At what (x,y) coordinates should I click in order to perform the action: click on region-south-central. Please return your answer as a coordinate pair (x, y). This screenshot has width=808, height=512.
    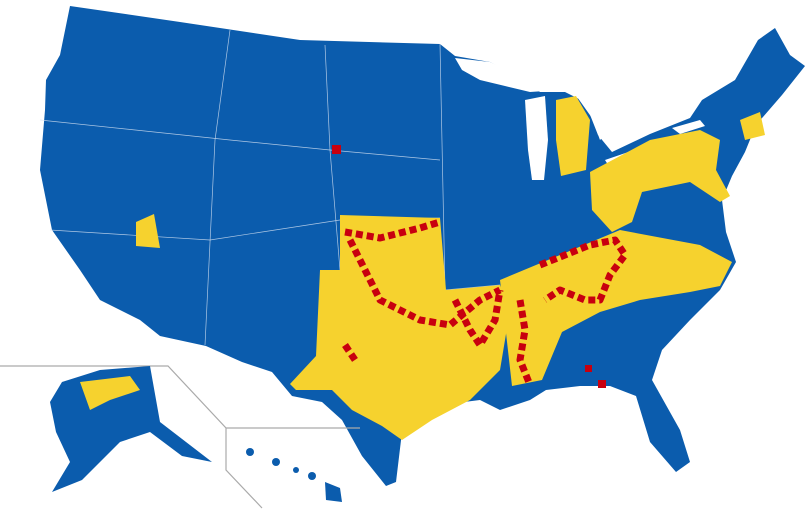
    Looking at the image, I should click on (616, 308).